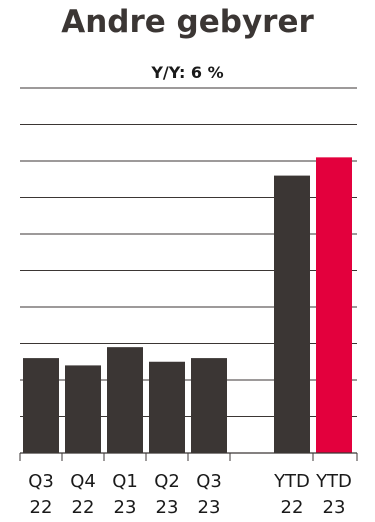 Image resolution: width=375 pixels, height=522 pixels. Describe the element at coordinates (125, 481) in the screenshot. I see `x-tick-label: Q1` at that location.